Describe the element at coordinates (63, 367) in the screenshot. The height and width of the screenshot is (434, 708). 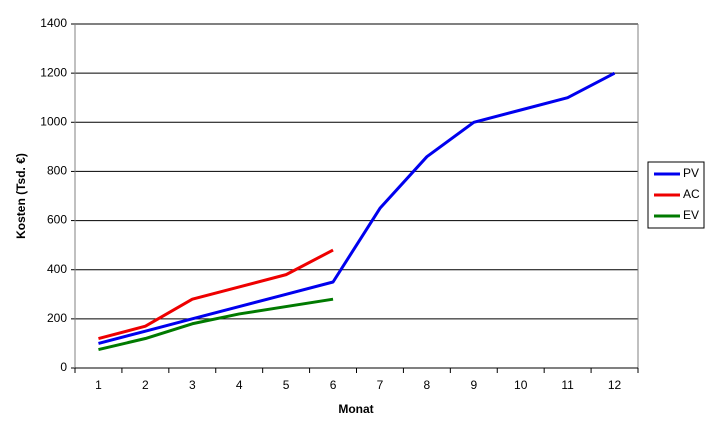
I see `y-tick-label: 0` at that location.